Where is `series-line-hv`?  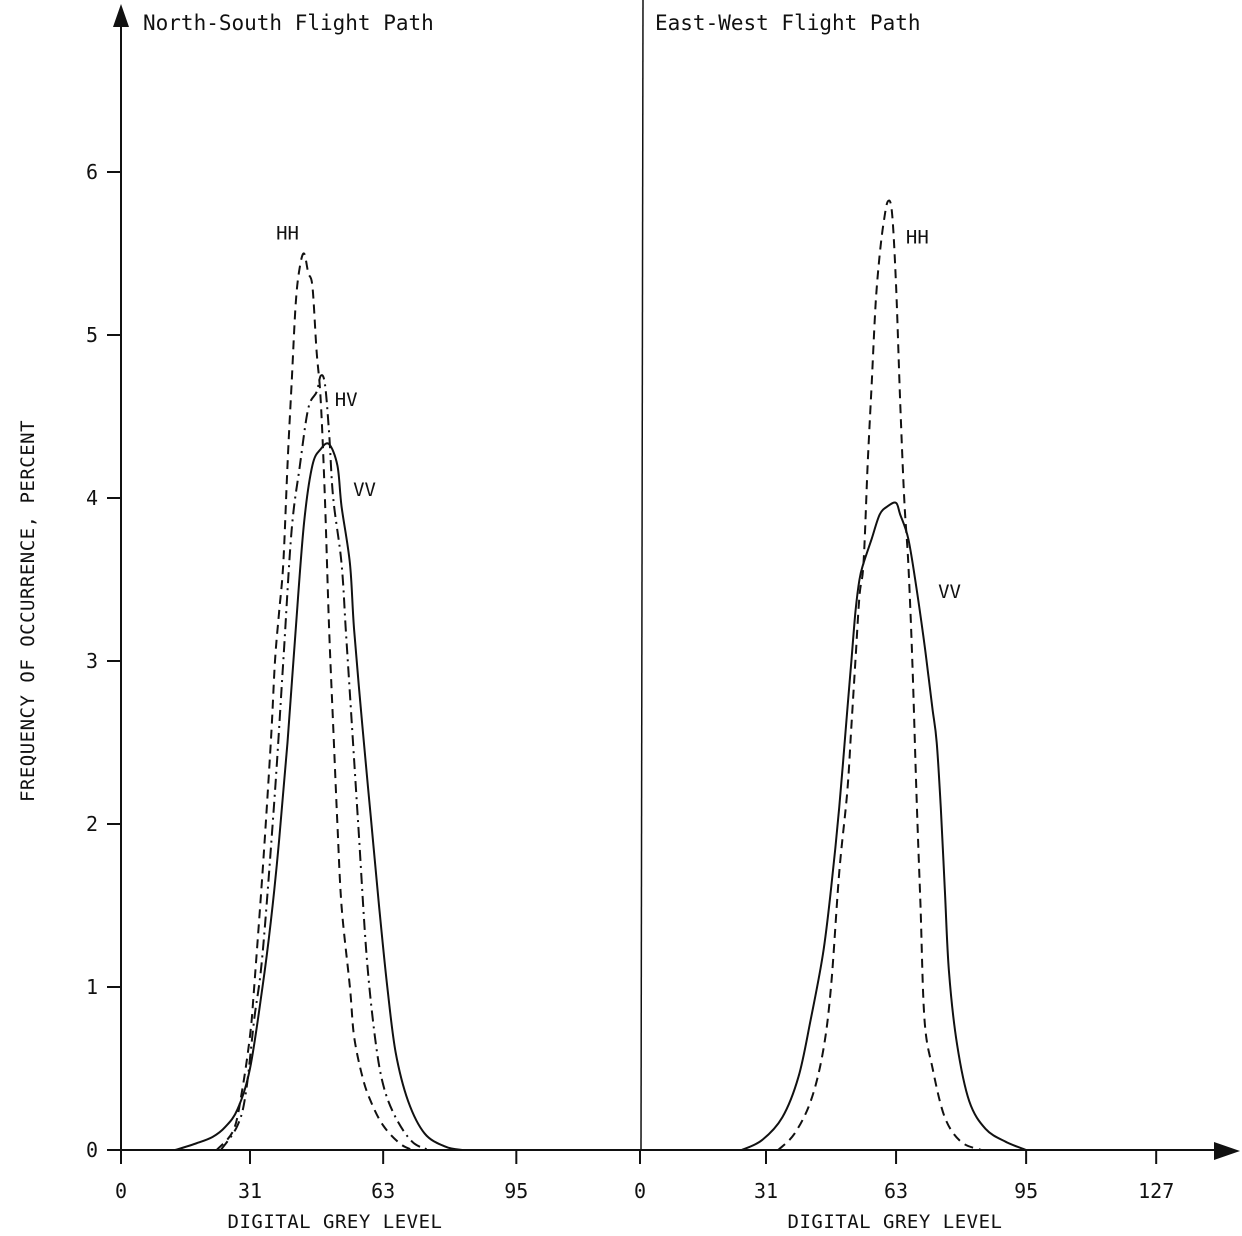
series-line-hv is located at coordinates (325, 762).